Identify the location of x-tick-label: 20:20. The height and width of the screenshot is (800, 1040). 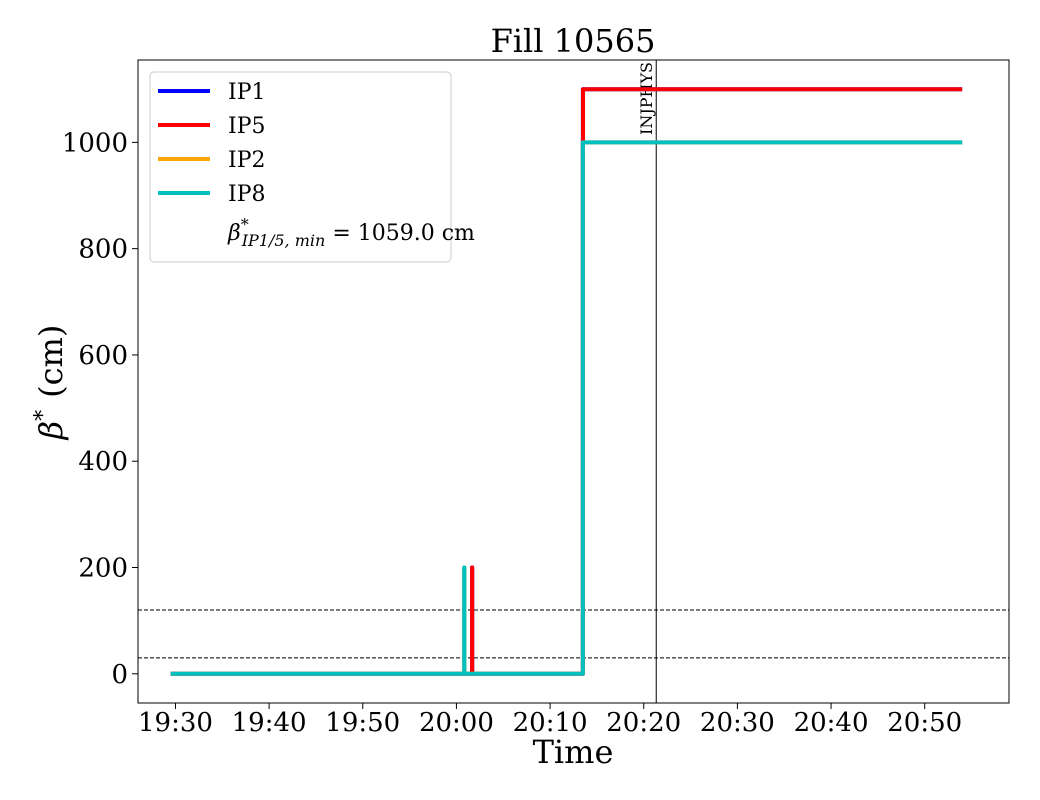
(643, 723).